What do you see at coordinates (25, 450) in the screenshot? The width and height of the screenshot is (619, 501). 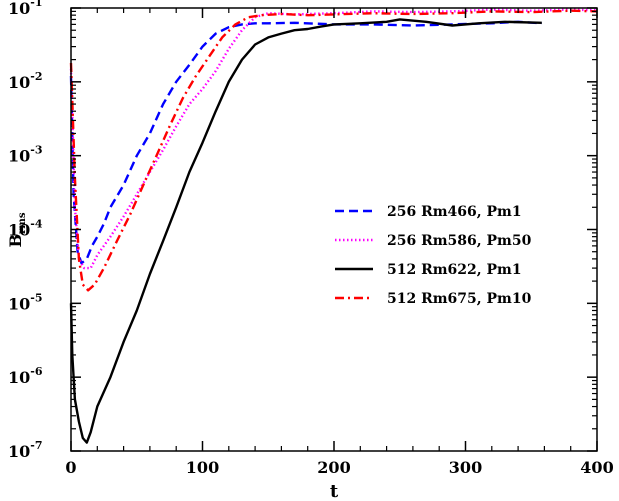 I see `y-tick-label-0: 10⁻⁷` at bounding box center [25, 450].